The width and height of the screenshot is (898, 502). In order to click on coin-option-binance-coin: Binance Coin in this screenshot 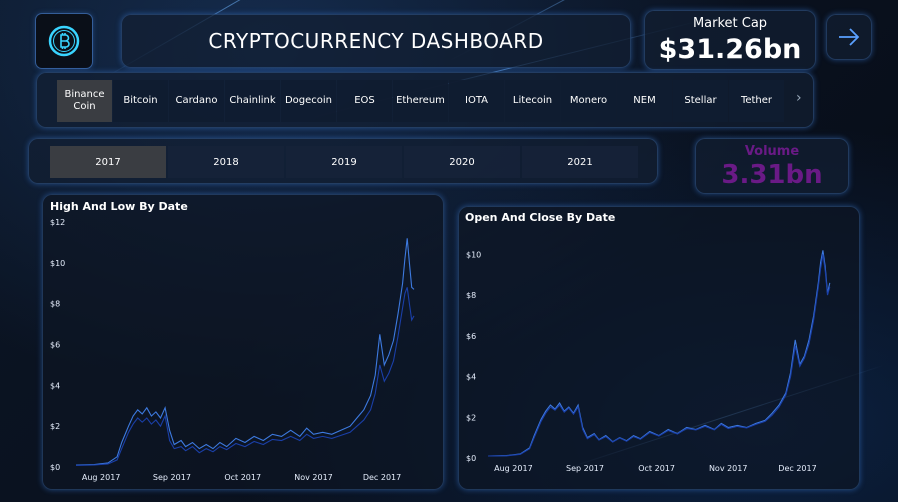, I will do `click(84, 101)`.